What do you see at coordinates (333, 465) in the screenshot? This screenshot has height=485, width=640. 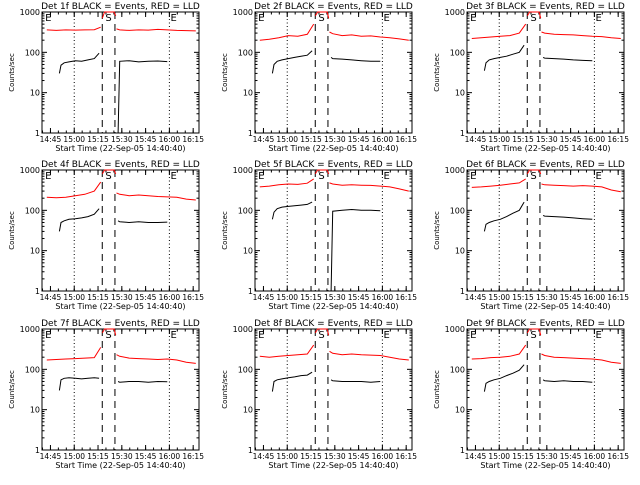 I see `x-axis-label: Start Time (22-Sep-05 14:40:40)` at bounding box center [333, 465].